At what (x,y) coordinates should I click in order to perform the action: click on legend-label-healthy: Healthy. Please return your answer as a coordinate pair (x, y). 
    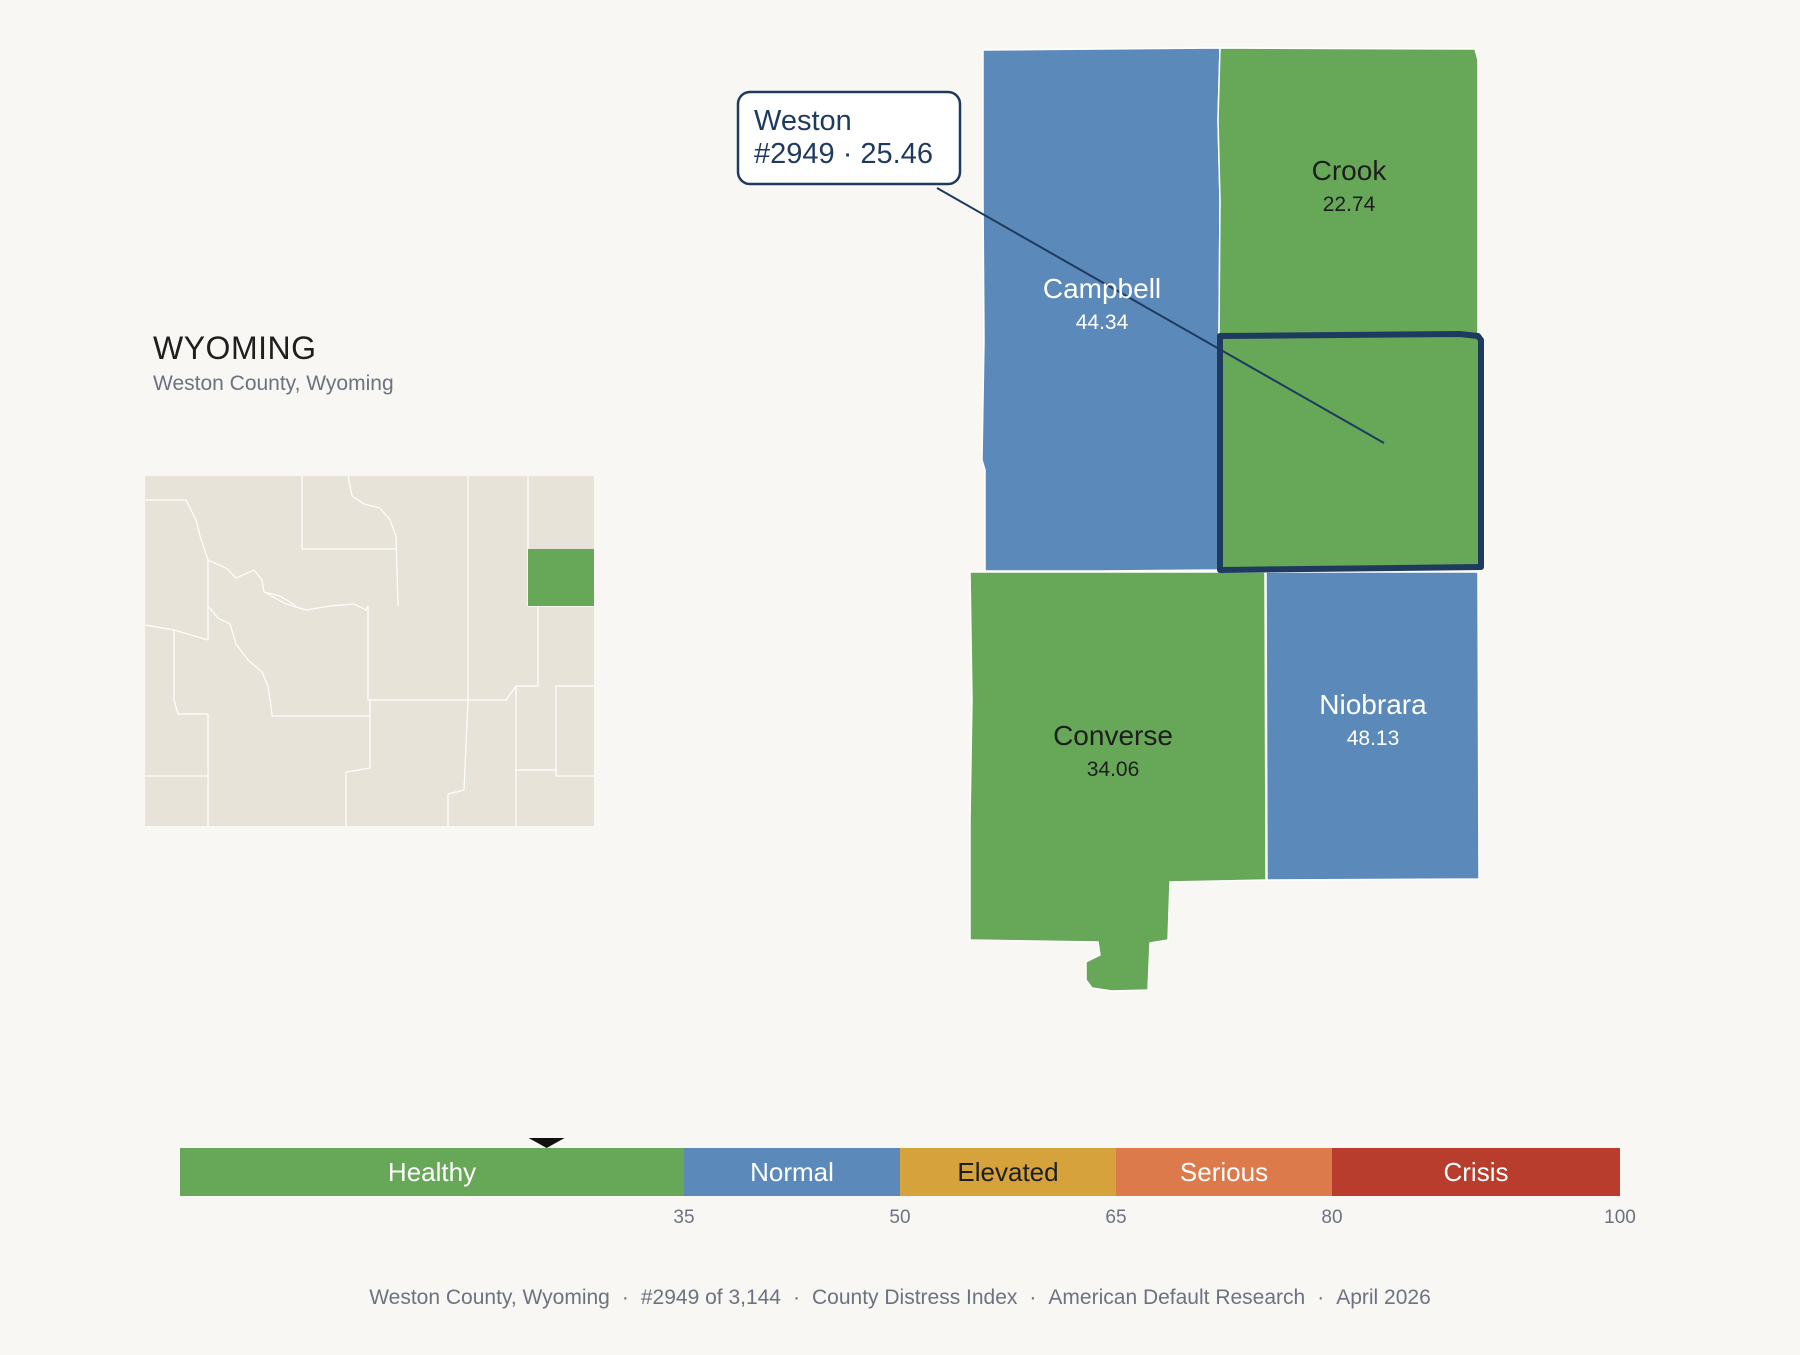
    Looking at the image, I should click on (432, 1172).